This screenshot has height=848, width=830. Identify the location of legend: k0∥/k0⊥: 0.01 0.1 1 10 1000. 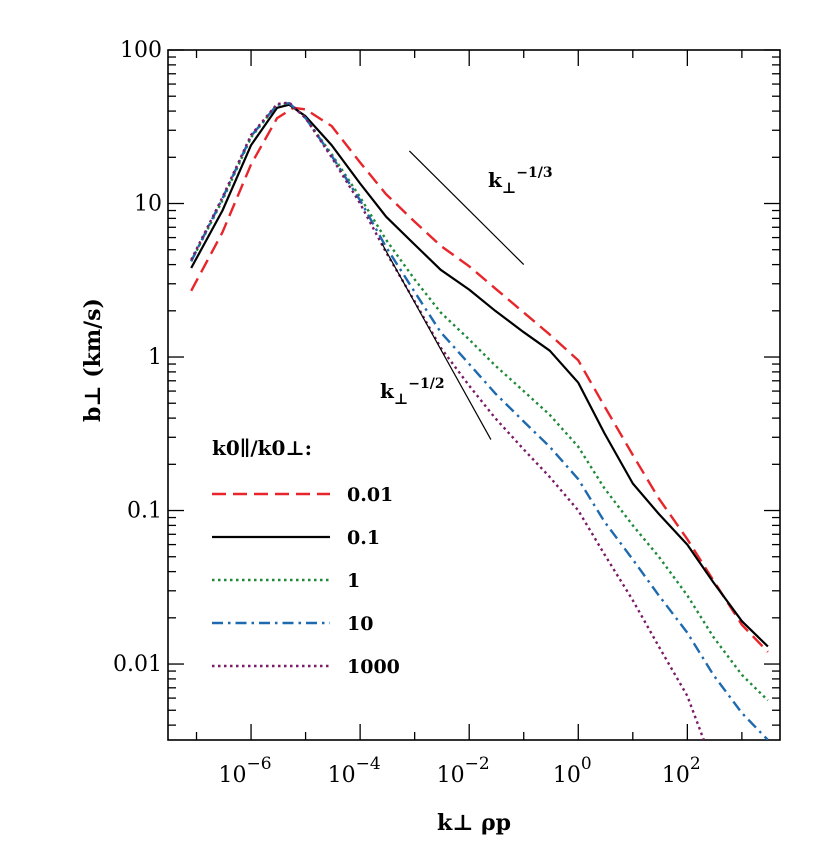
(306, 557).